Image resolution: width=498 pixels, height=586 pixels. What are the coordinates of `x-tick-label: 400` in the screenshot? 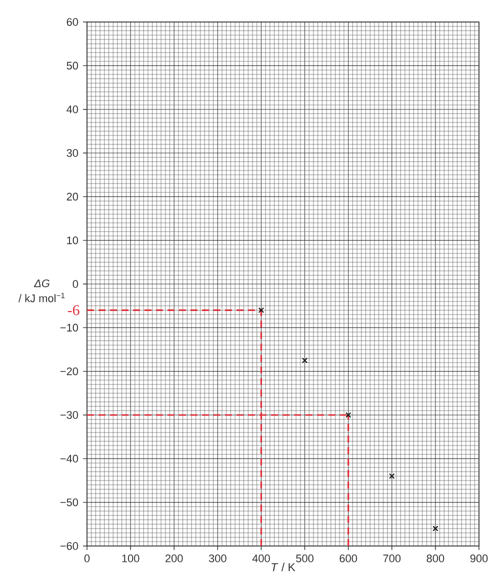 It's located at (261, 558).